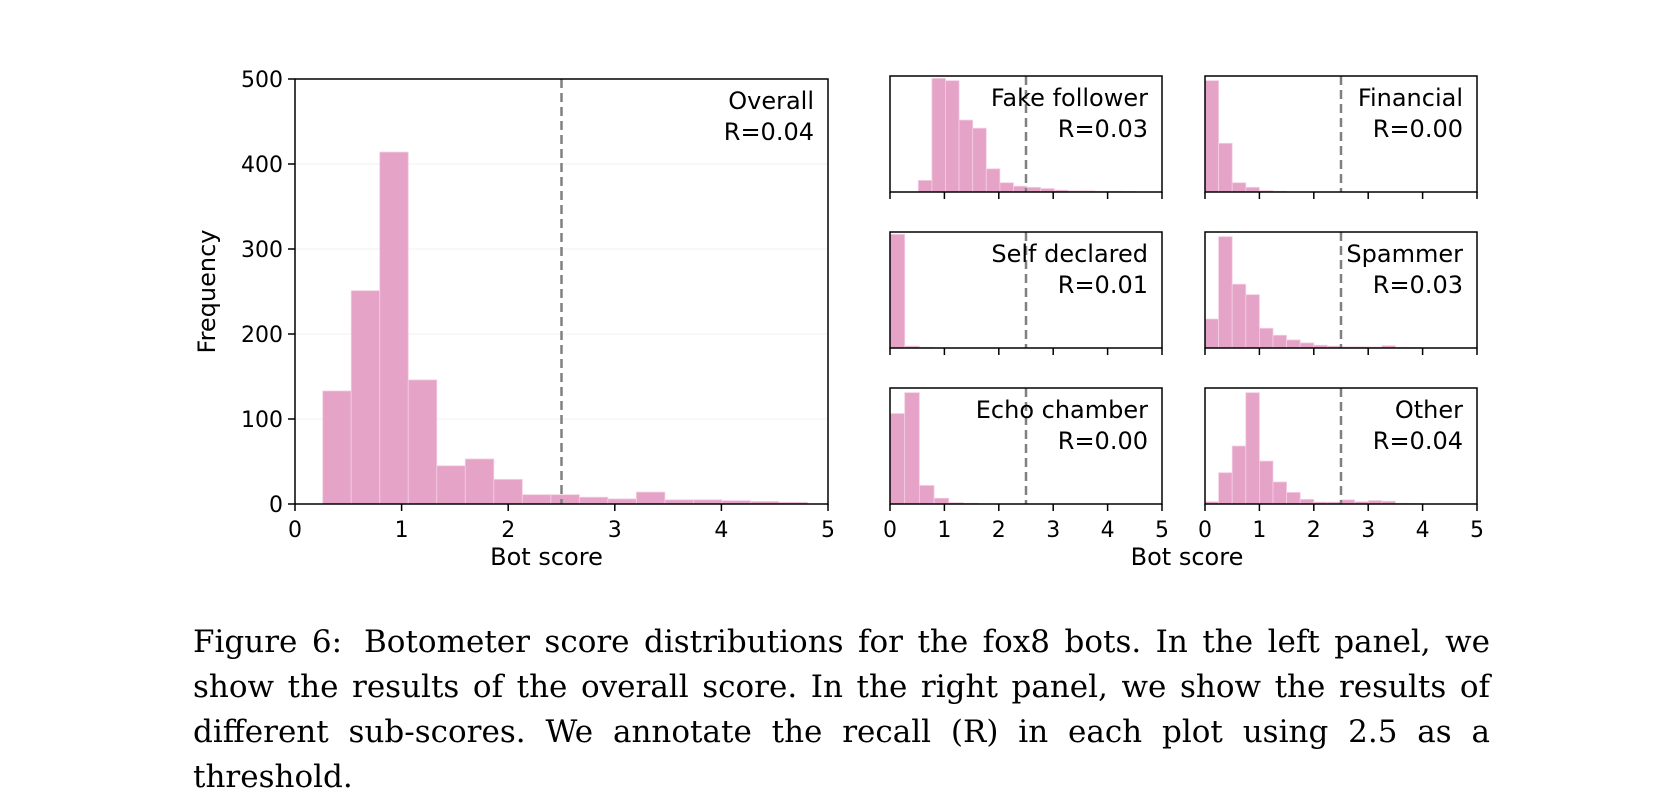 This screenshot has width=1673, height=809. What do you see at coordinates (1410, 98) in the screenshot?
I see `panel-title: Financial` at bounding box center [1410, 98].